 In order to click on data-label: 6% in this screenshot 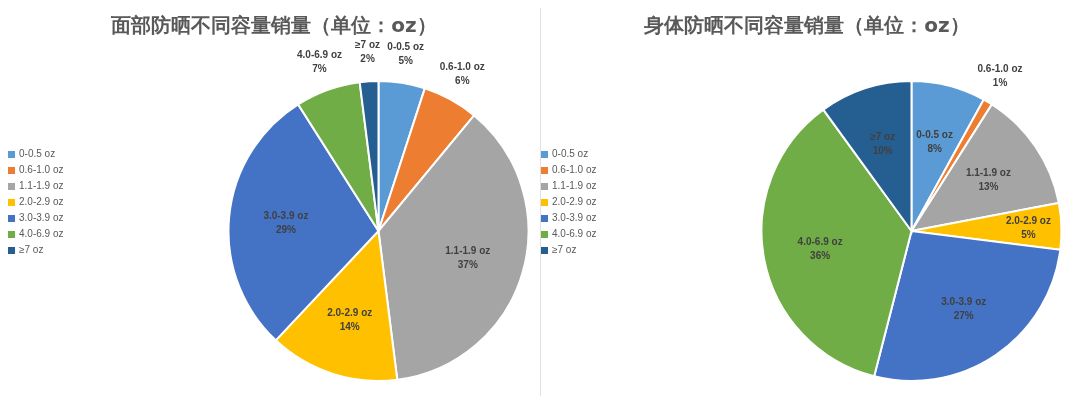, I will do `click(462, 80)`.